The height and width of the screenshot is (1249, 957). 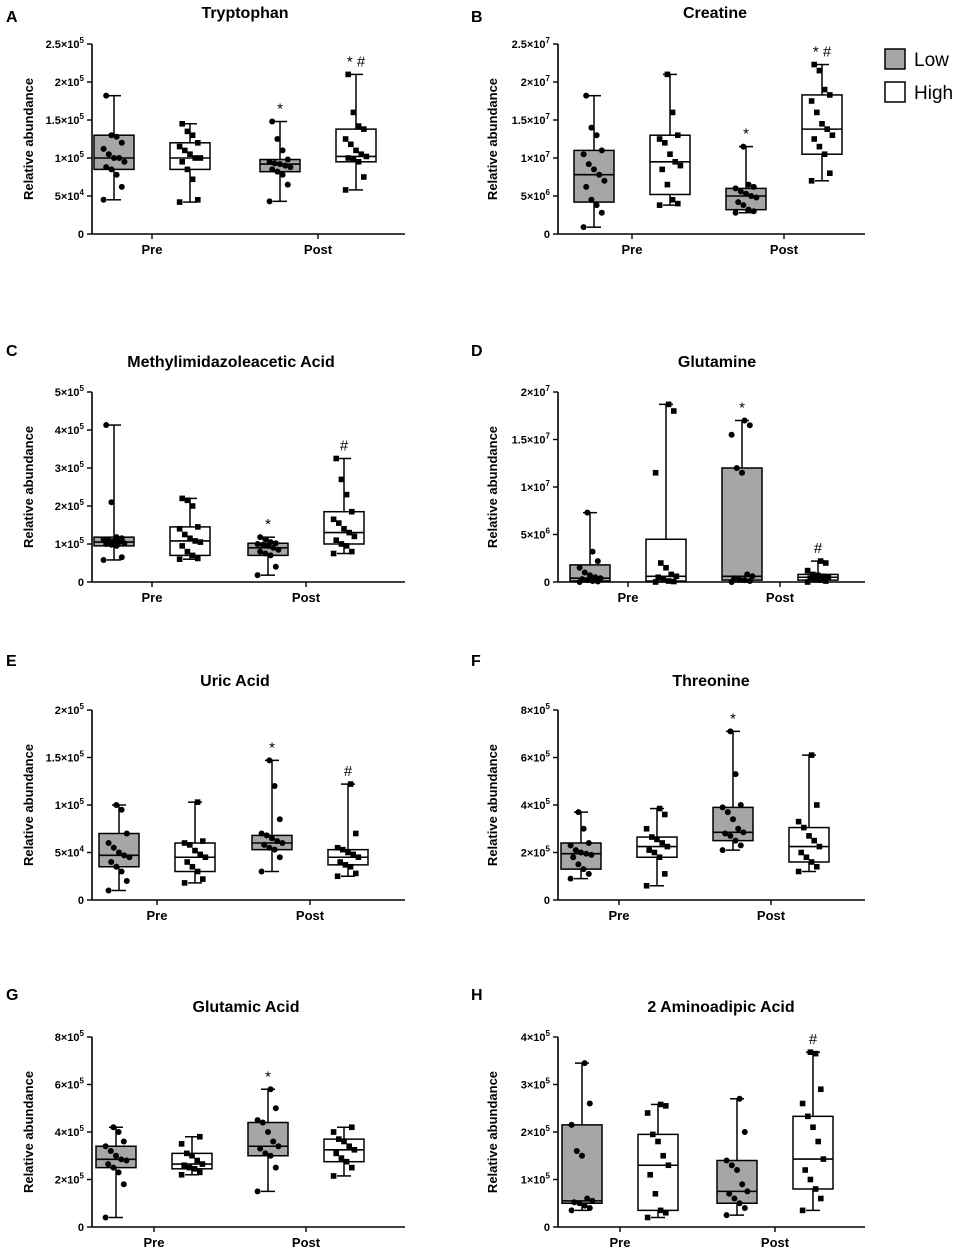 I want to click on y-tick-mantissa: 8×10, so click(x=67, y=1038).